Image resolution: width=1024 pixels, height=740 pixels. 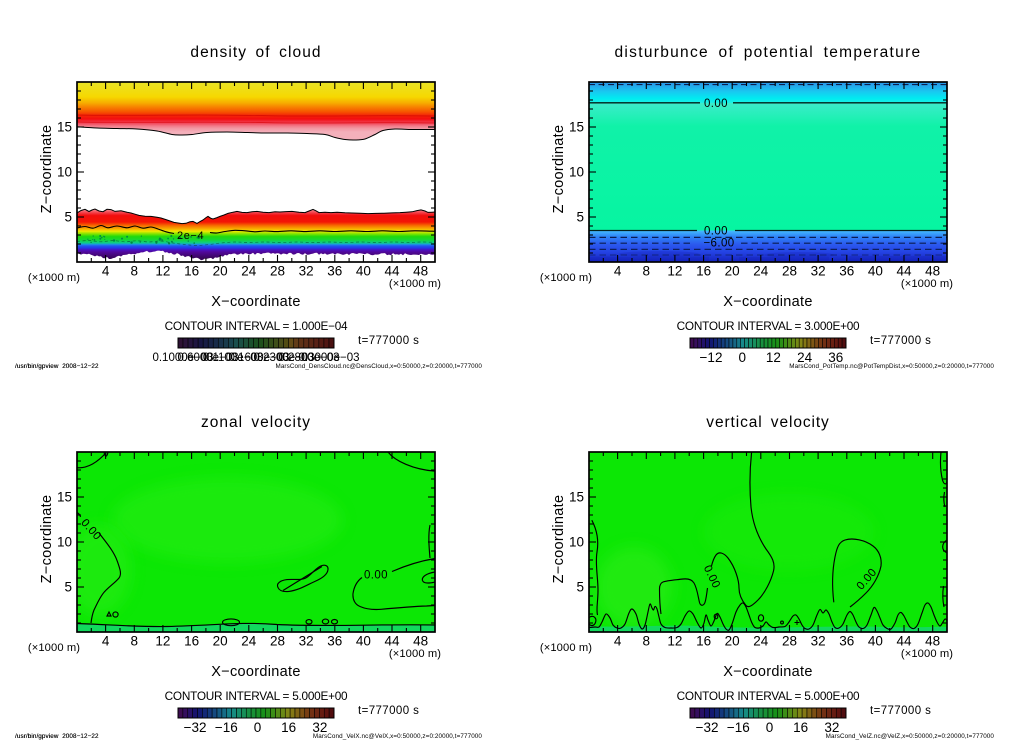 What do you see at coordinates (283, 358) in the screenshot?
I see `svg-text: 0.2300e−03` at bounding box center [283, 358].